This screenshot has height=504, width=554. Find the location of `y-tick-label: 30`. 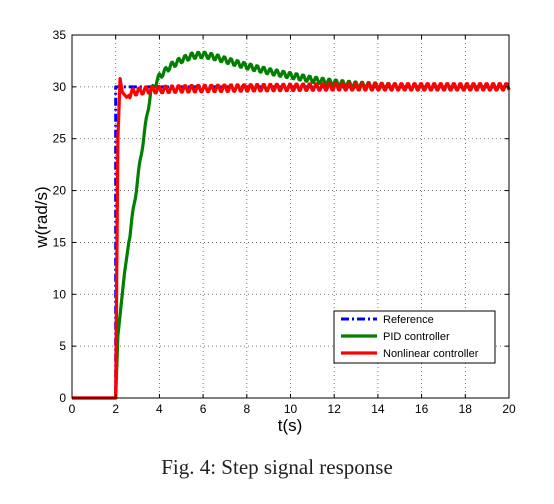

y-tick-label: 30 is located at coordinates (60, 87).